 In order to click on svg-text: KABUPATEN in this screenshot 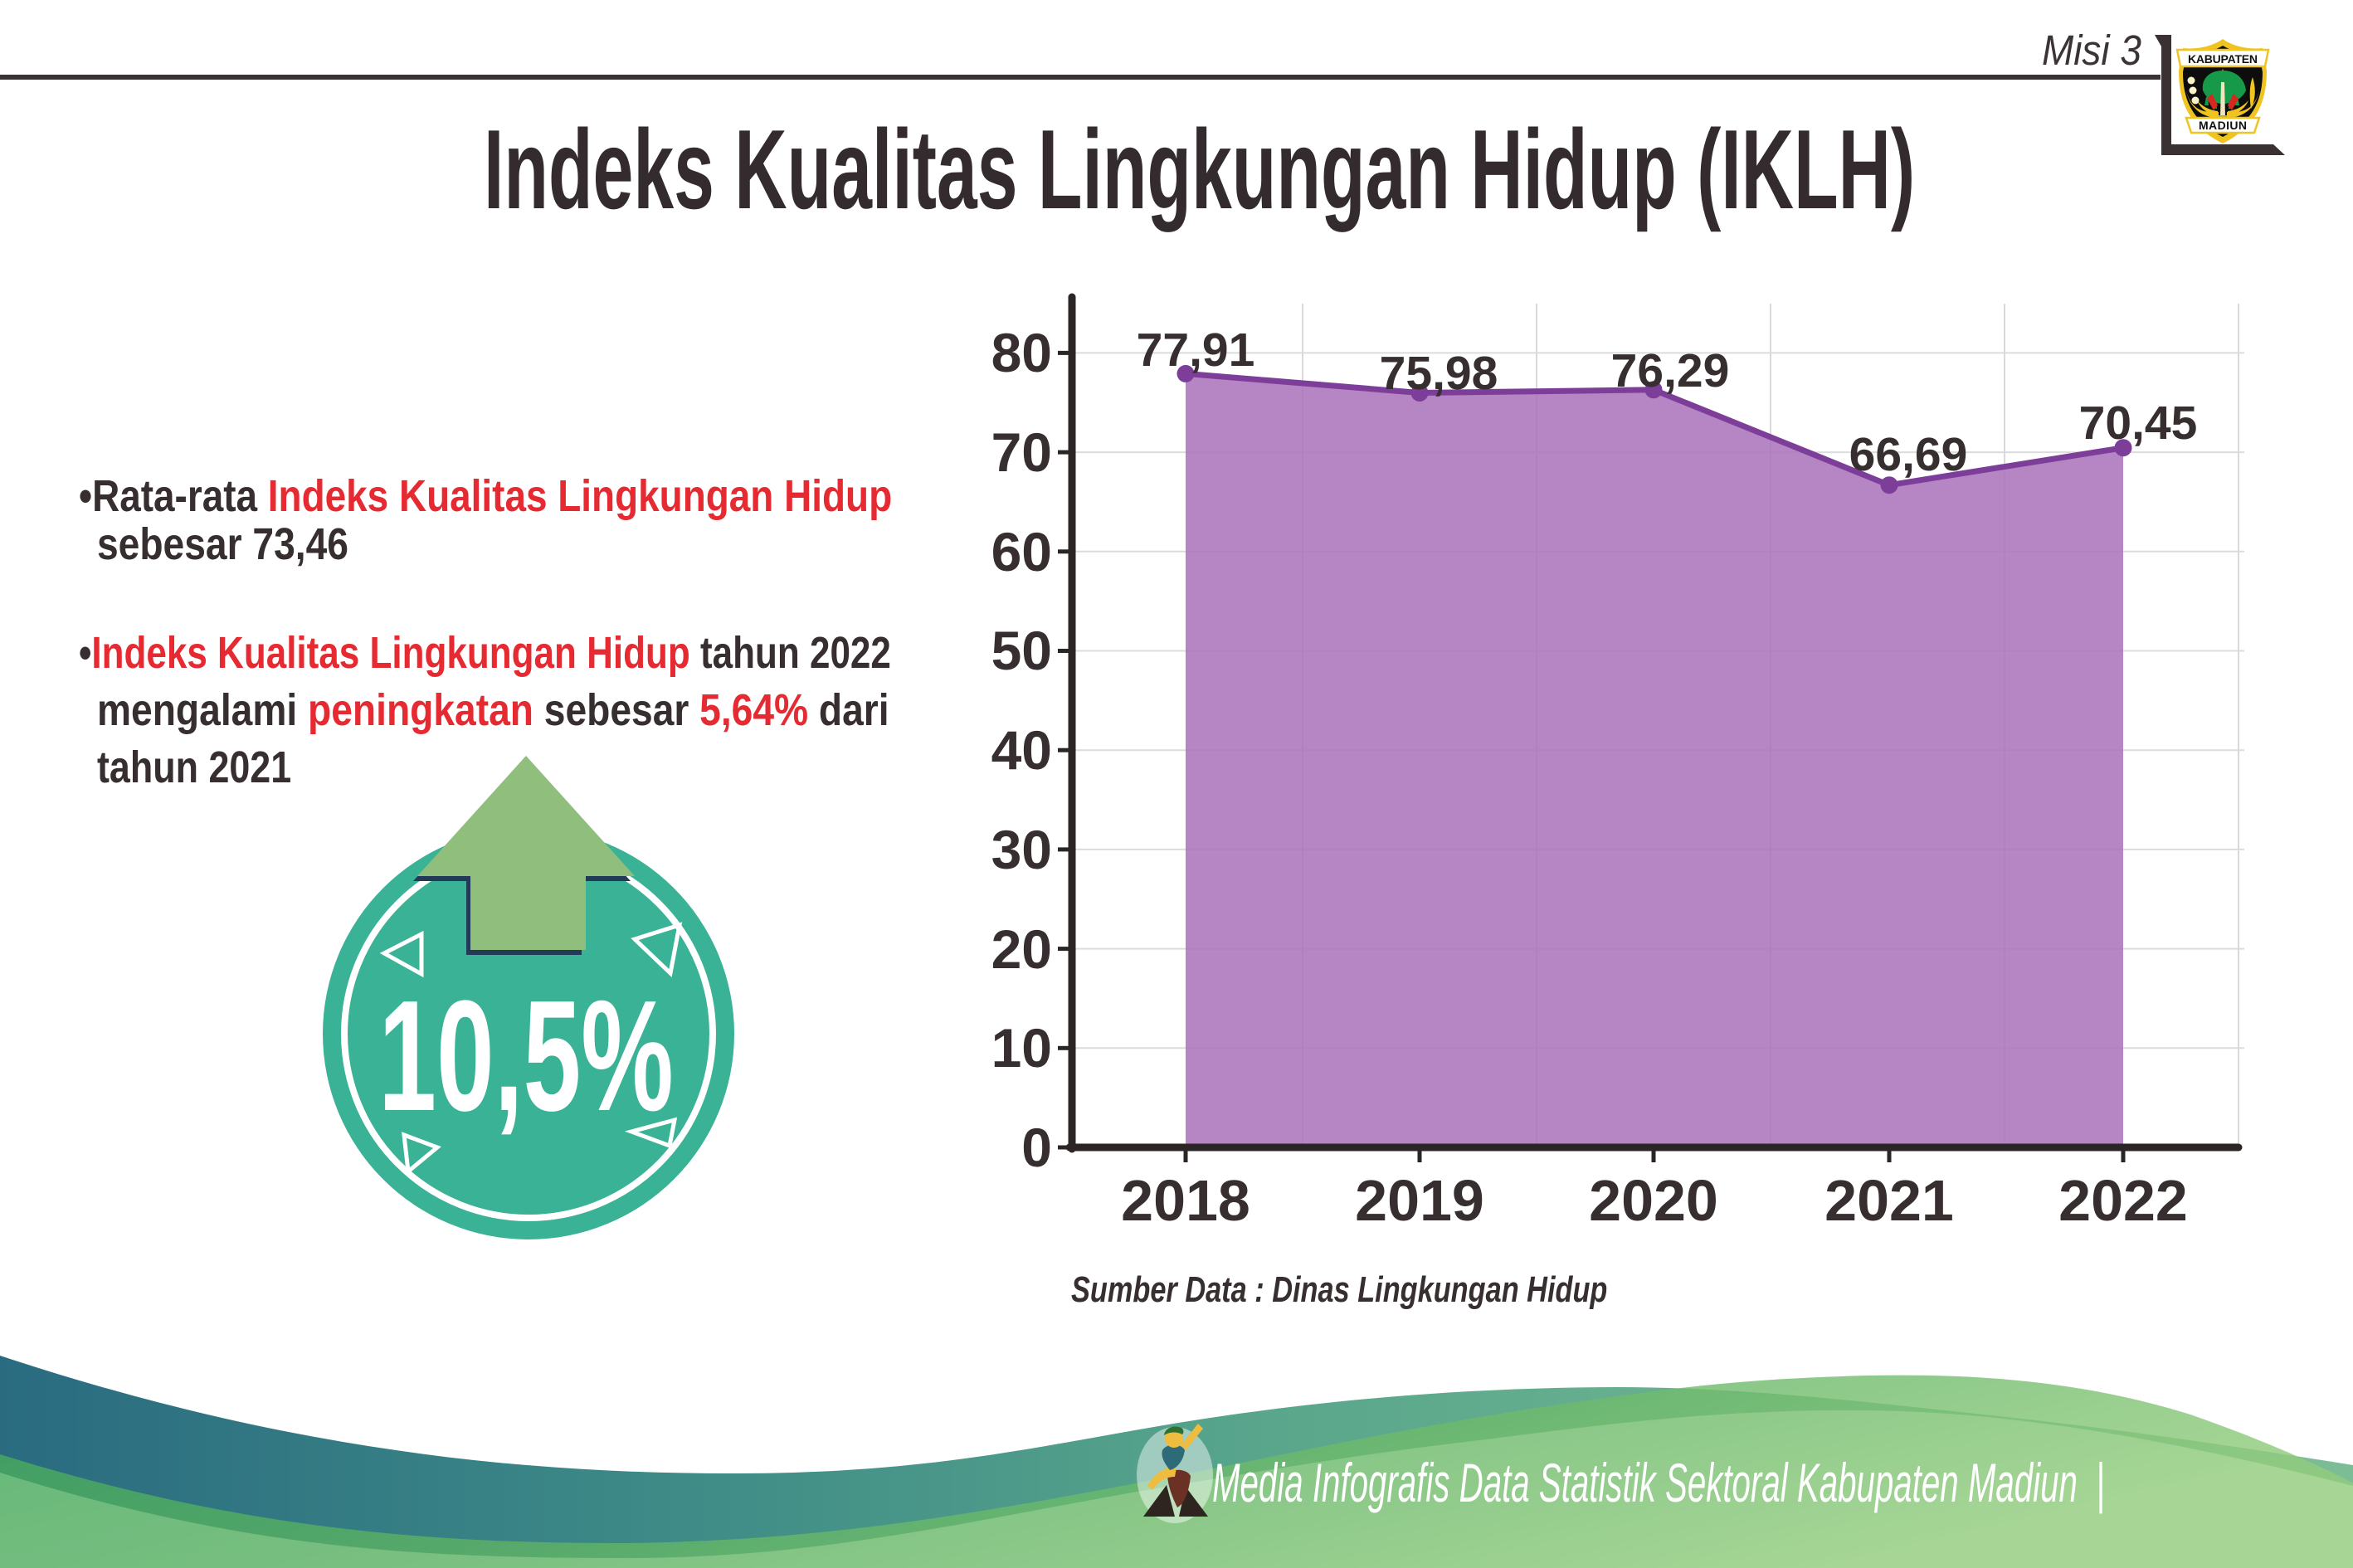, I will do `click(2223, 59)`.